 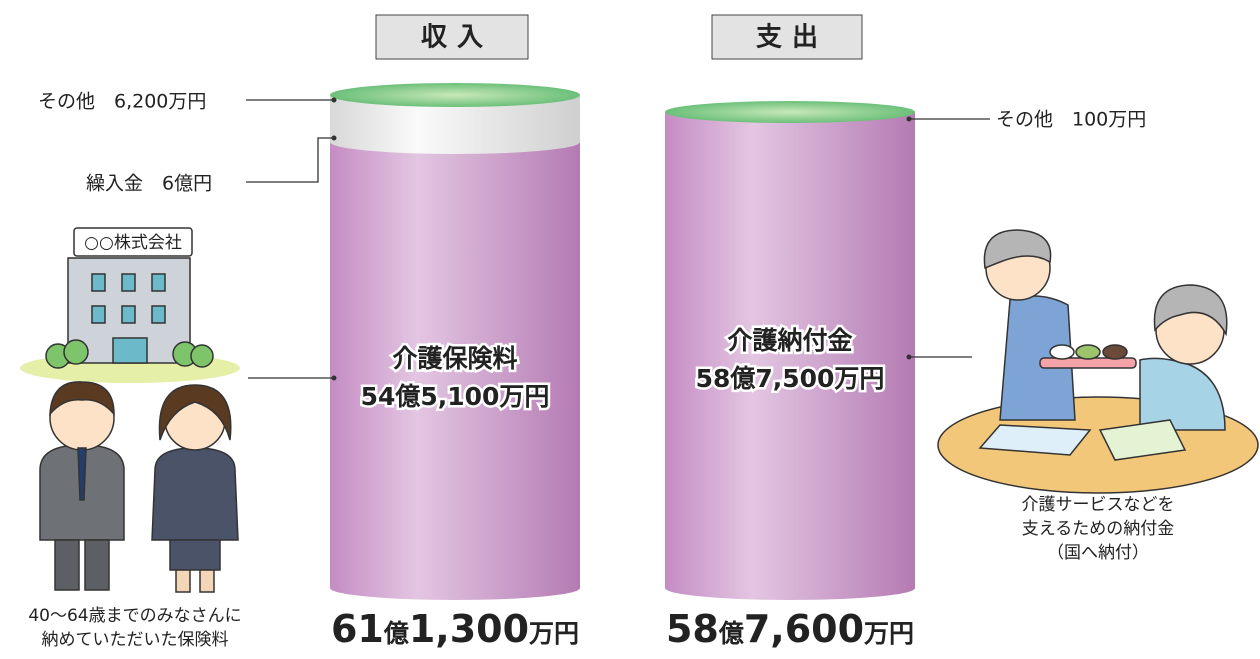 I want to click on total-part: 1,300, so click(x=469, y=629).